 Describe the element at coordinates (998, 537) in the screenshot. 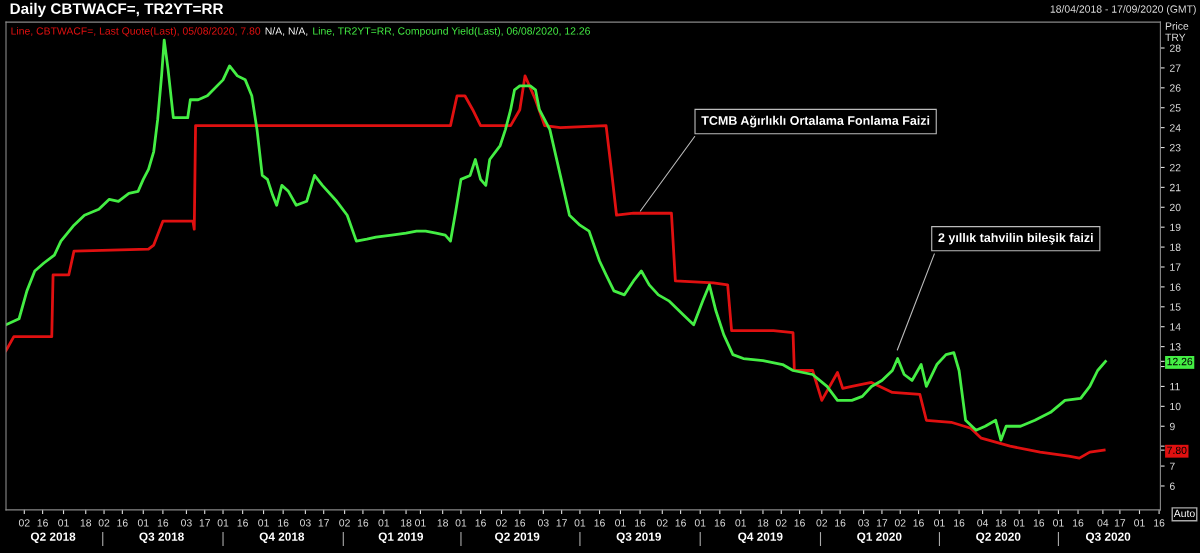

I see `x2-tick-label: Q2 2020` at that location.